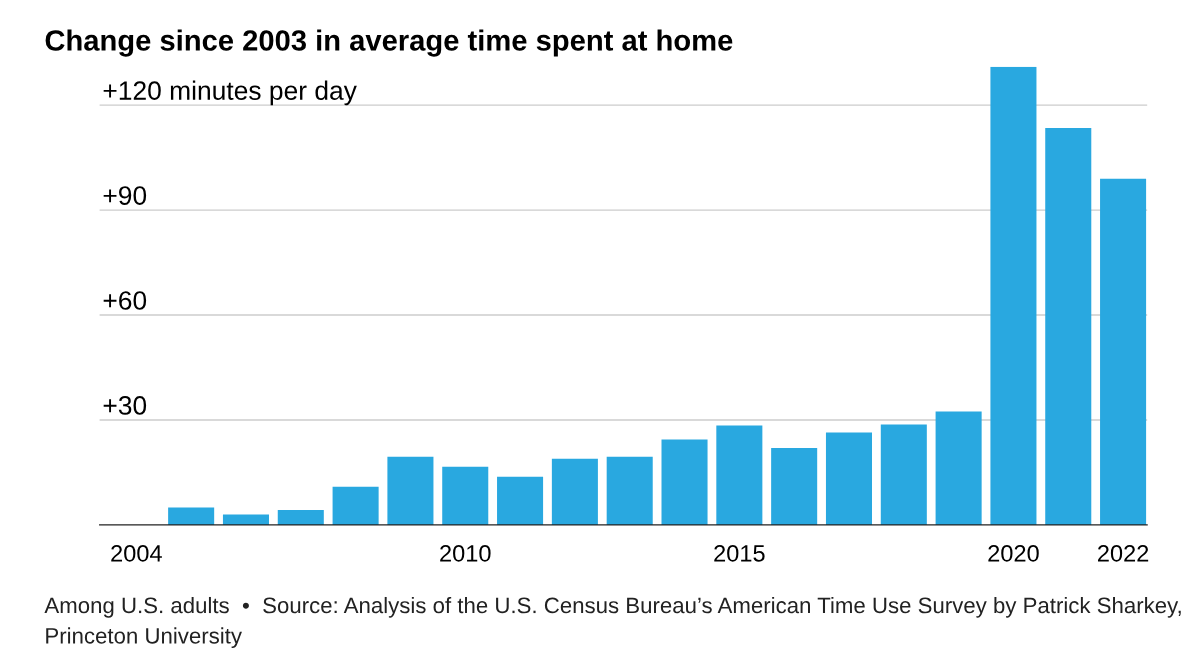 The height and width of the screenshot is (667, 1200). Describe the element at coordinates (1013, 553) in the screenshot. I see `x-tick-label: 2020` at that location.